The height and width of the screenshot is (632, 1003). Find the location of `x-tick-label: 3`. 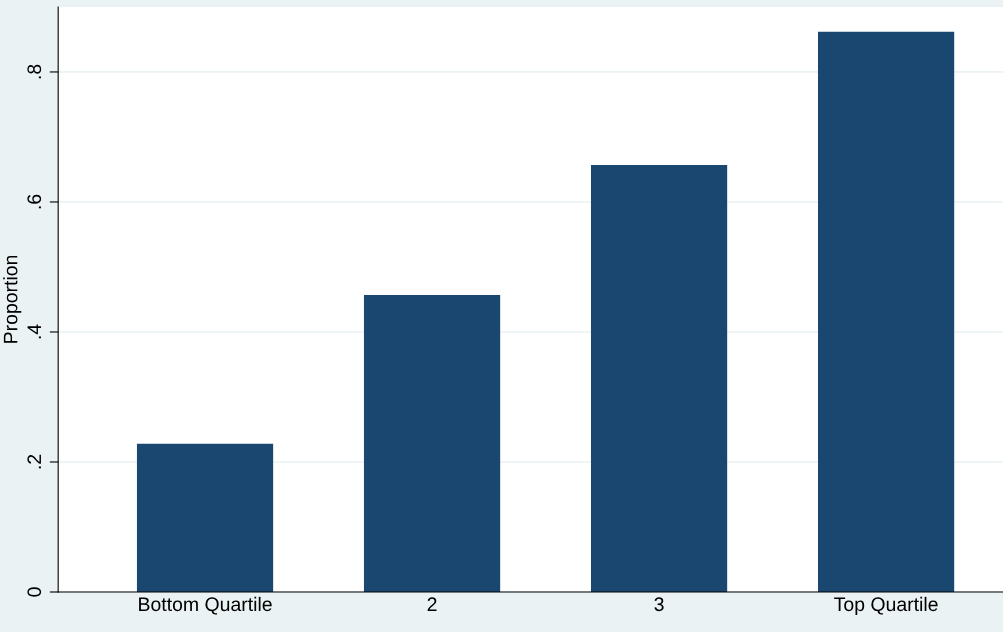

x-tick-label: 3 is located at coordinates (659, 604).